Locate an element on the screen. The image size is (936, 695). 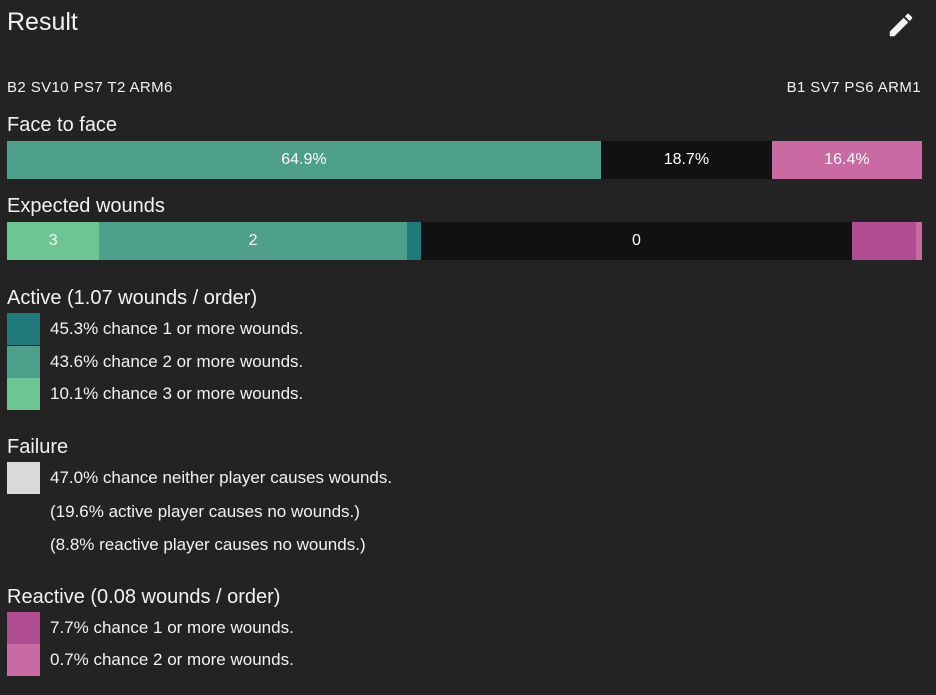
reactive-stats: B1 SV7 PS6 ARM1 is located at coordinates (853, 87).